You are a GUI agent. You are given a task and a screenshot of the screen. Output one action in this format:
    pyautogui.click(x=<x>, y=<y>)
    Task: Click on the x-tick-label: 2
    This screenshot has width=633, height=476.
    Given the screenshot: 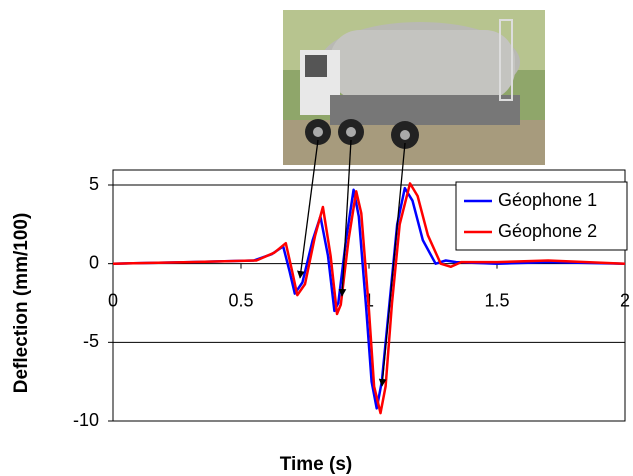 What is the action you would take?
    pyautogui.click(x=625, y=300)
    